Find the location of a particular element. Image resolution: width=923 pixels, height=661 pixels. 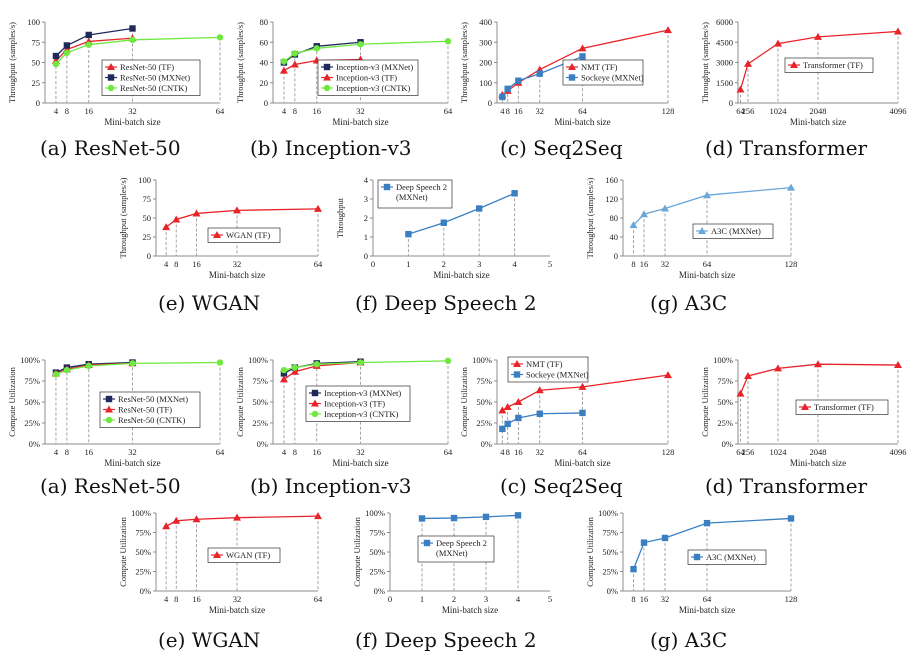

y-tick-label: 50 is located at coordinates (36, 63).